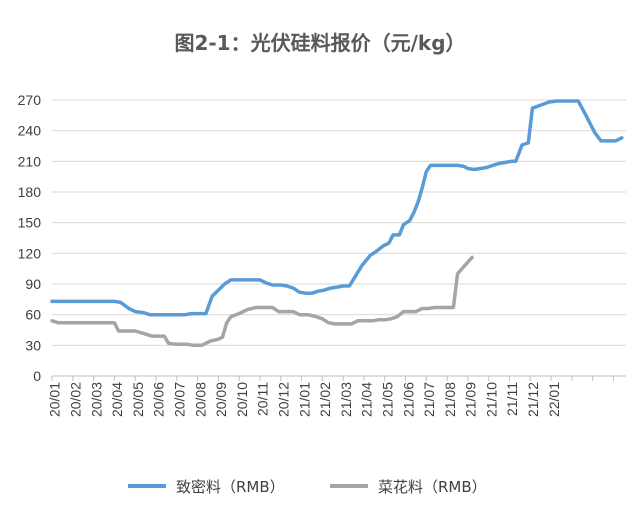  Describe the element at coordinates (429, 399) in the screenshot. I see `x-tick-label: 21/07` at that location.